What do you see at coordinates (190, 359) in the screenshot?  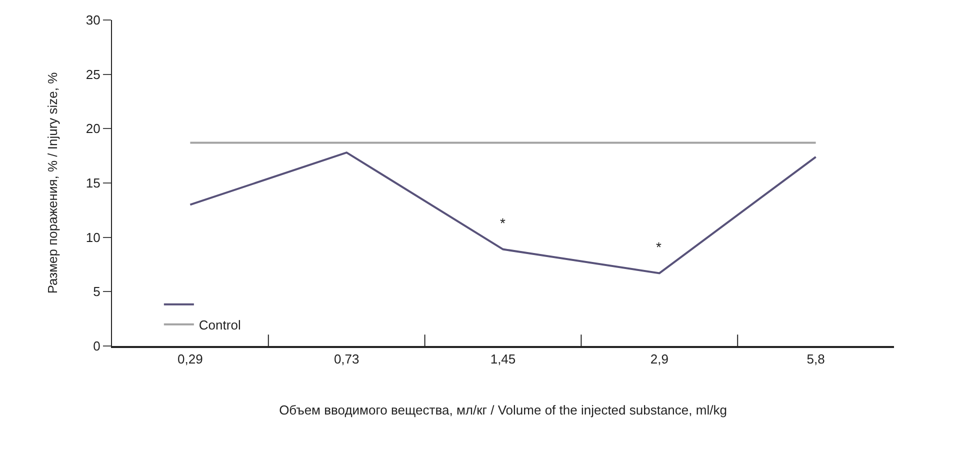 I see `x-tick-label: 0,29` at bounding box center [190, 359].